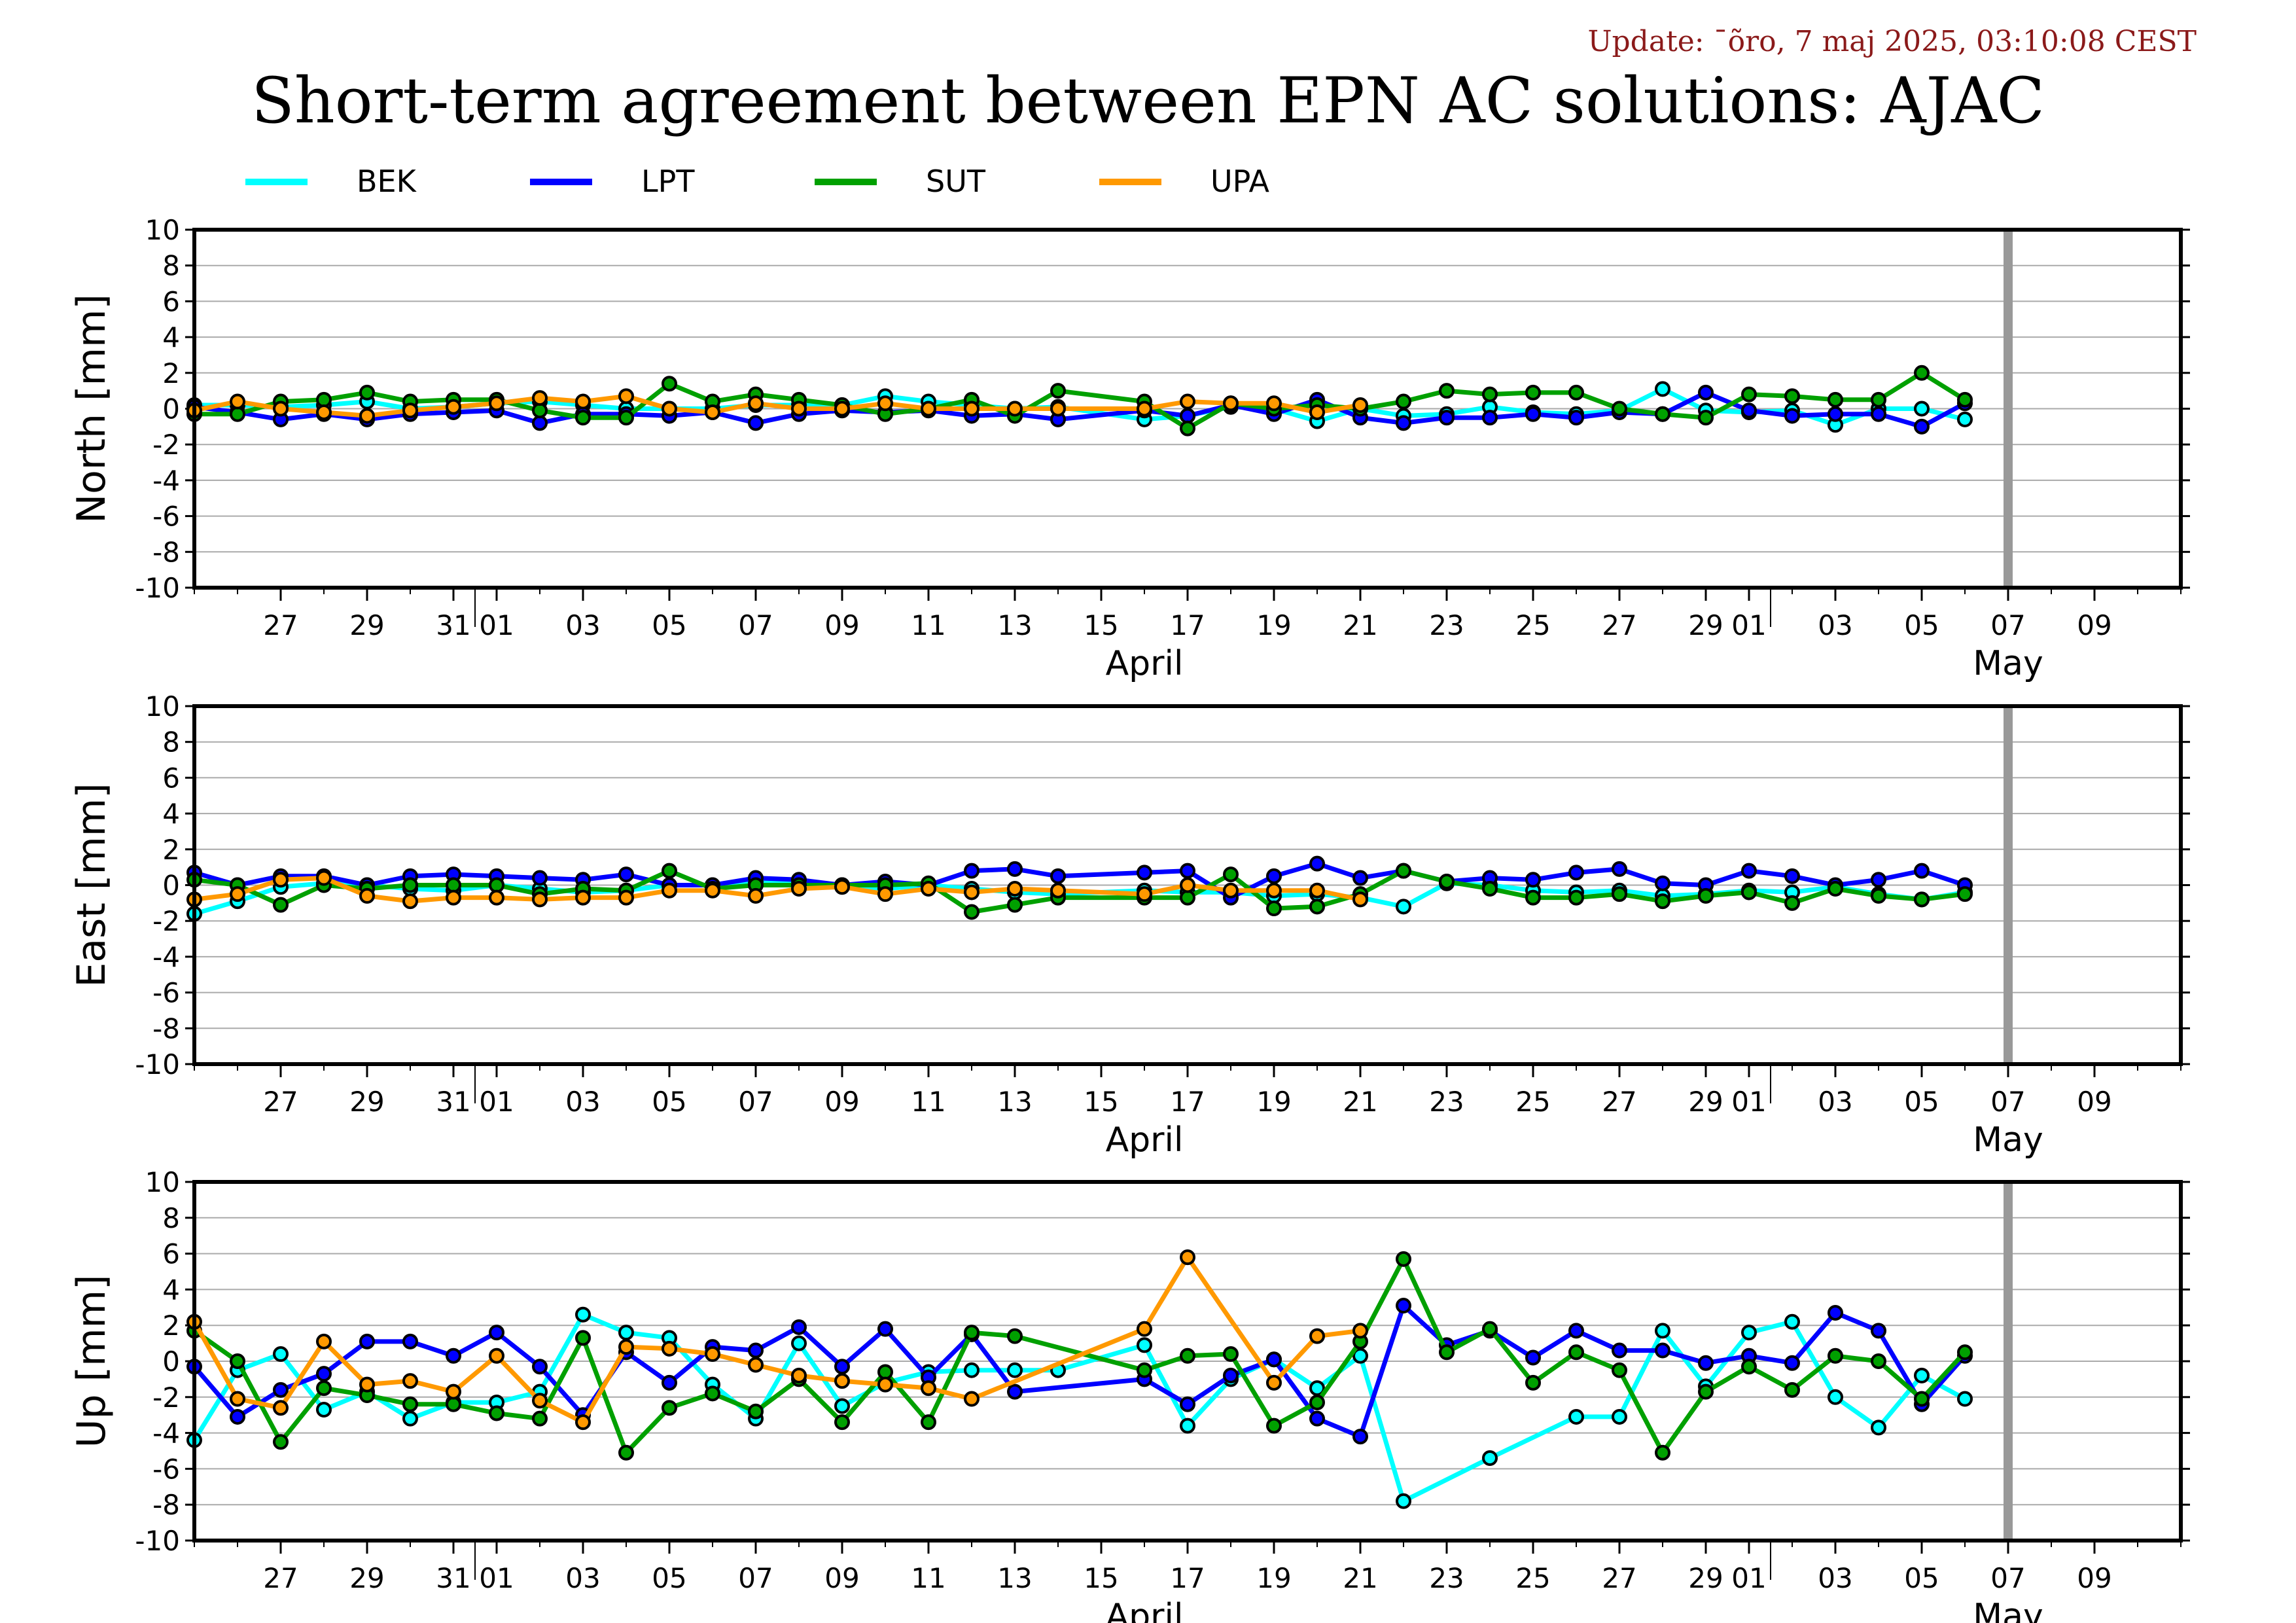  What do you see at coordinates (171, 850) in the screenshot?
I see `y-tick-label: 2` at bounding box center [171, 850].